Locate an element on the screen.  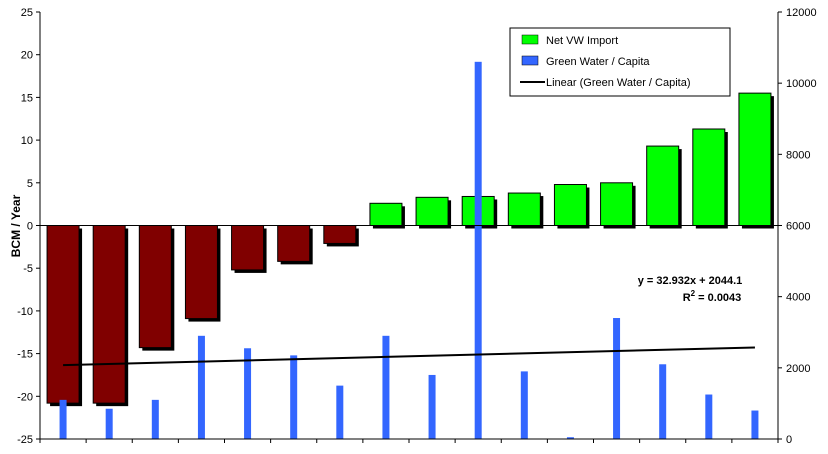
right-axis-ticks: 12000 10000 8000 6000 4000 2000 0 is located at coordinates (797, 226).